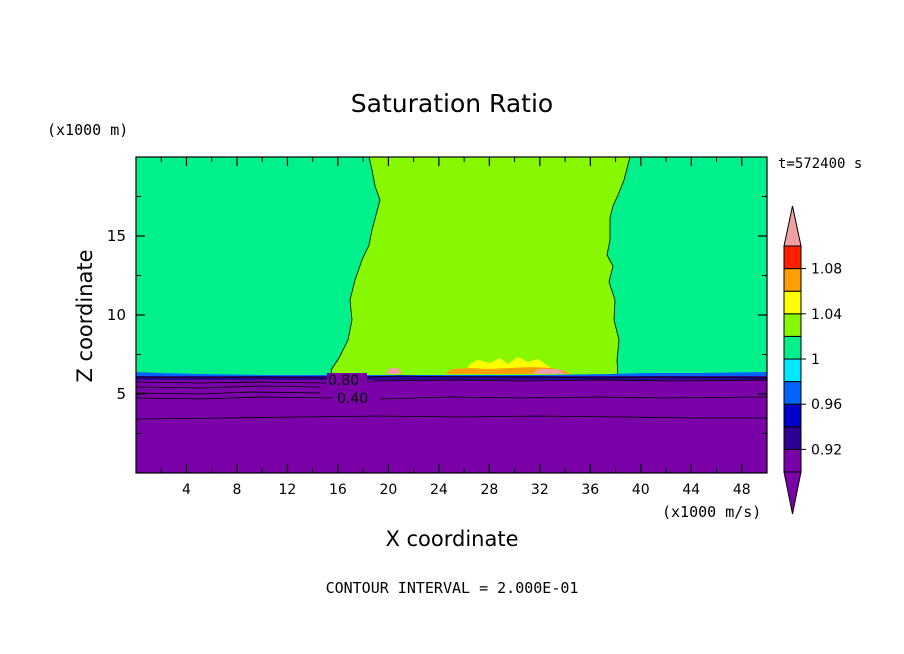 This screenshot has height=654, width=904. Describe the element at coordinates (236, 490) in the screenshot. I see `x-tick-label: 8` at that location.